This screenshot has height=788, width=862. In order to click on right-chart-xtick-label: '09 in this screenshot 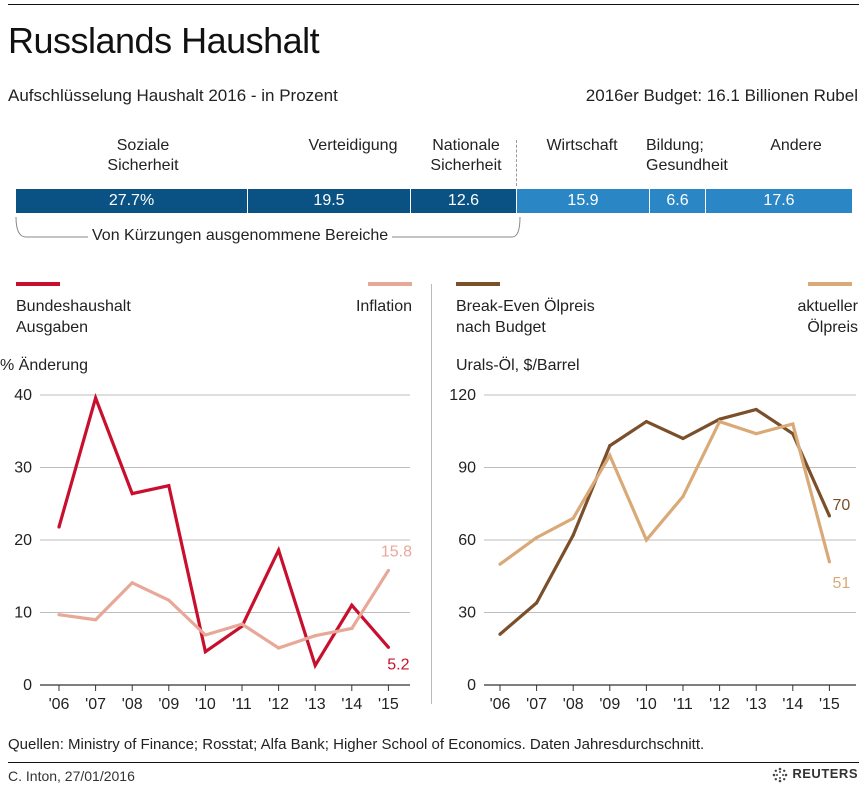, I will do `click(609, 704)`.